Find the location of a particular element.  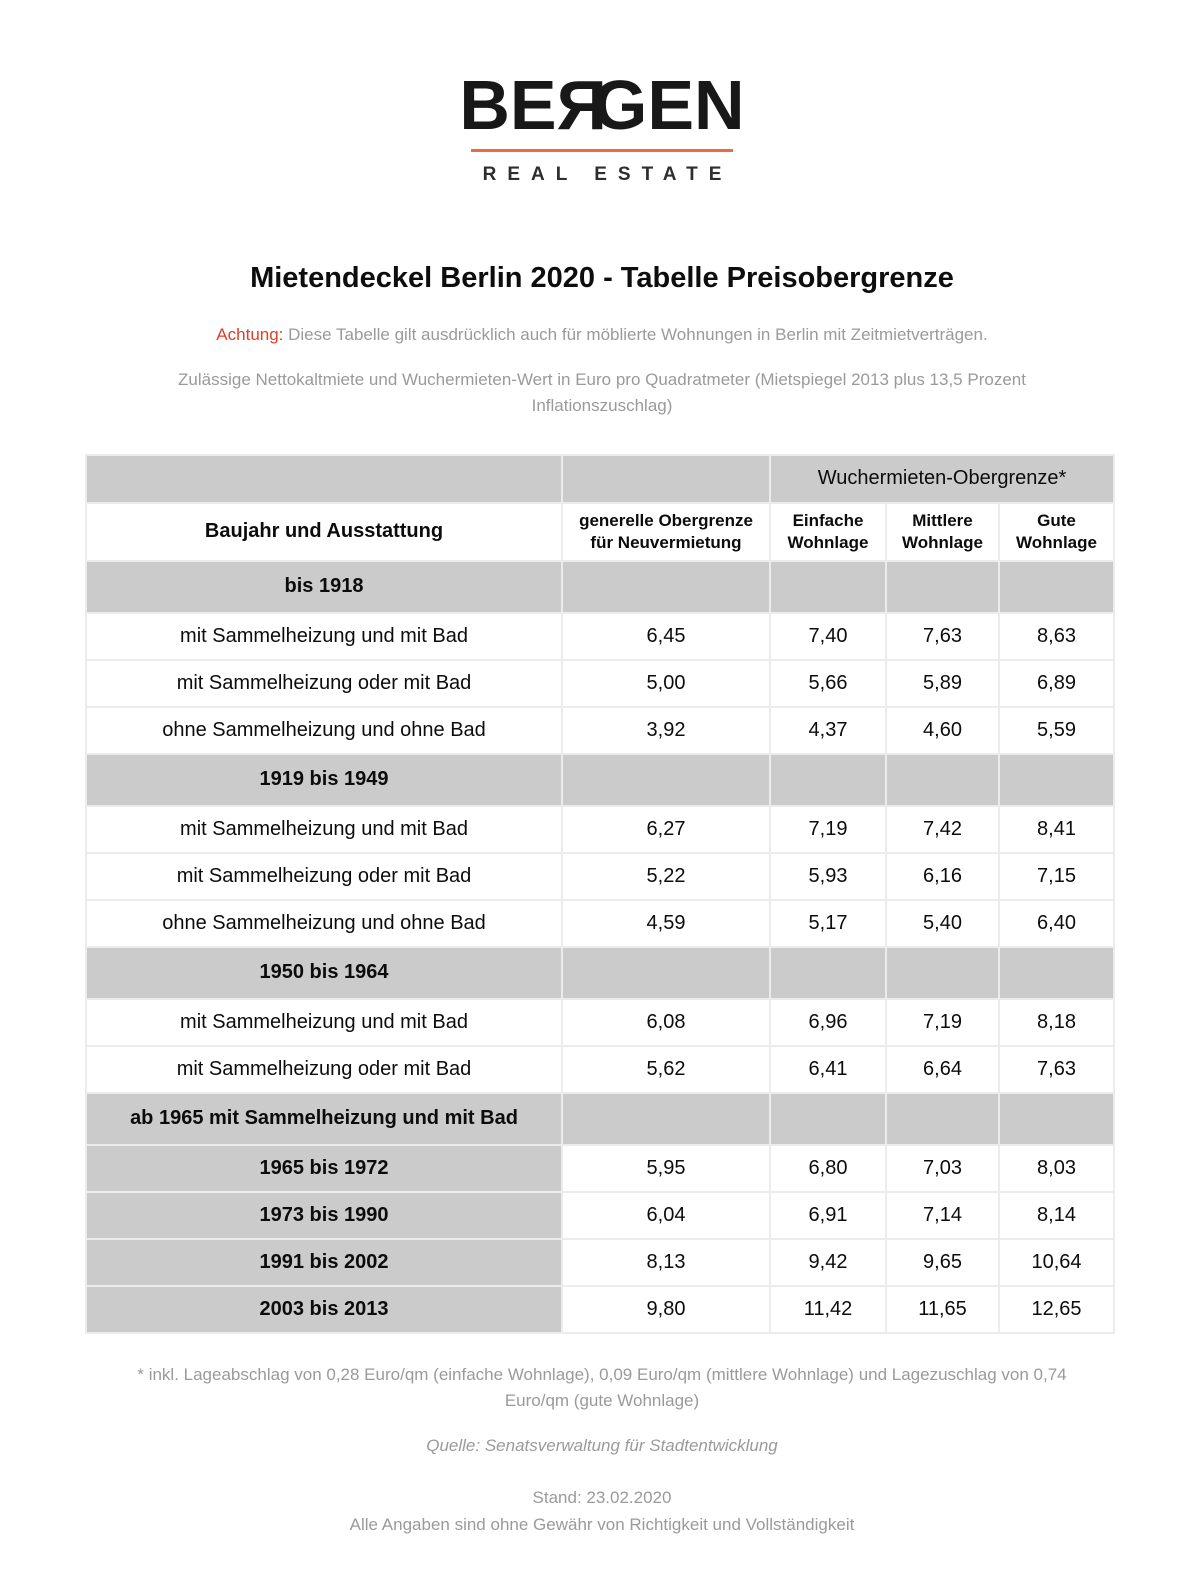

value-cell: 5,22 is located at coordinates (666, 876).